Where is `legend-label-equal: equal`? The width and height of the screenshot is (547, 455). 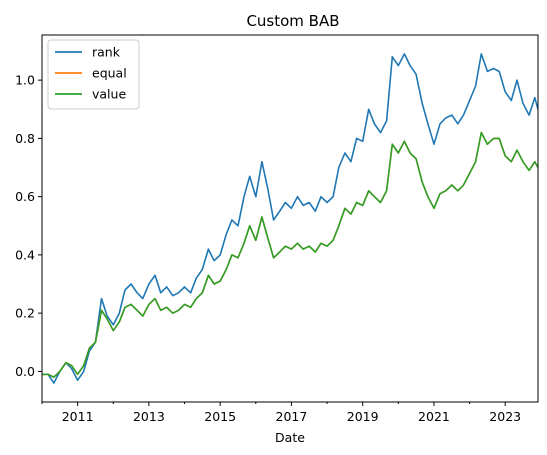 legend-label-equal: equal is located at coordinates (109, 73).